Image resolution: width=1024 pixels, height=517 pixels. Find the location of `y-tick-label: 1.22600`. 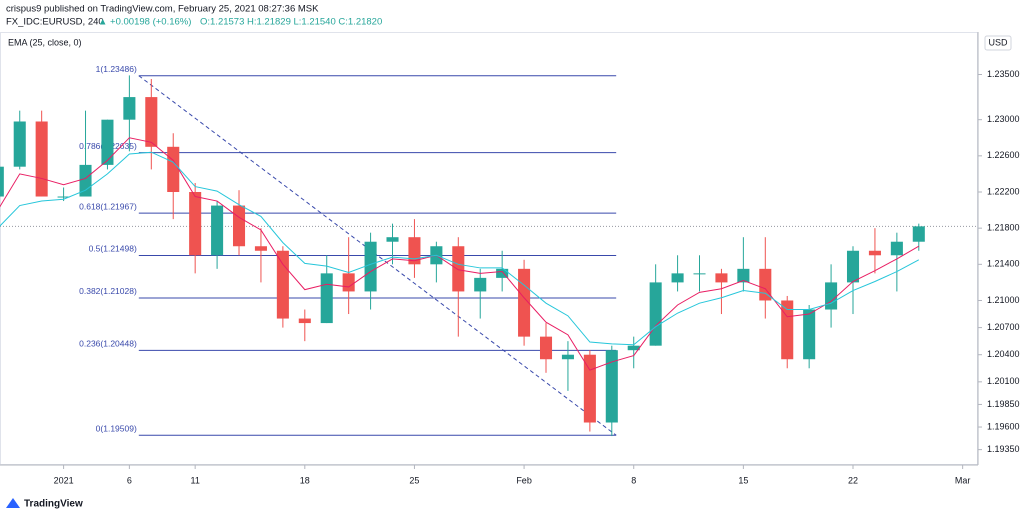

y-tick-label: 1.22600 is located at coordinates (1003, 155).